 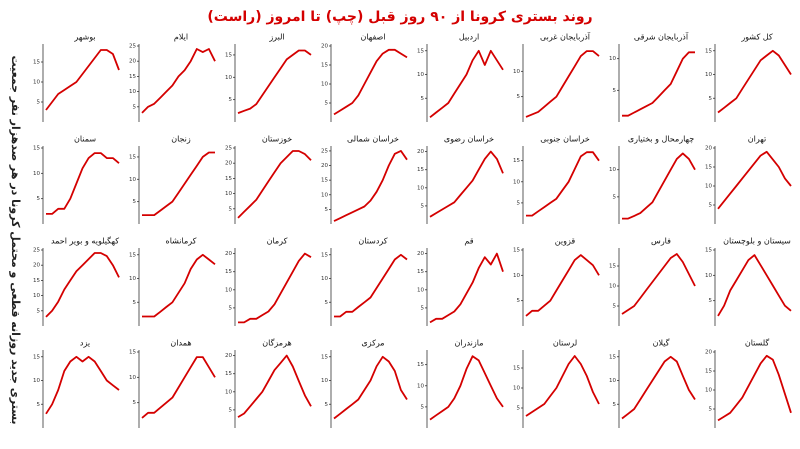 What do you see at coordinates (661, 37) in the screenshot?
I see `panel-title: آذربایجان شرقی` at bounding box center [661, 37].